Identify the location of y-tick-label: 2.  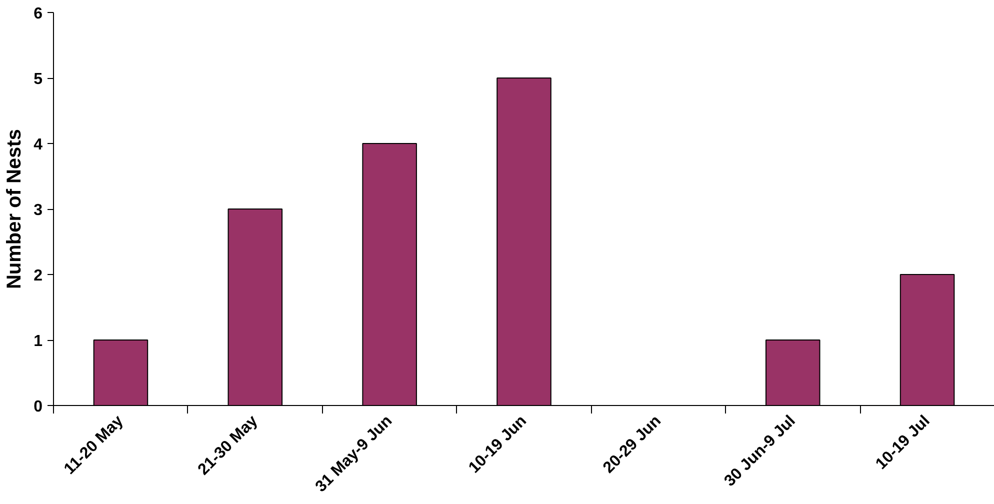
(38, 276).